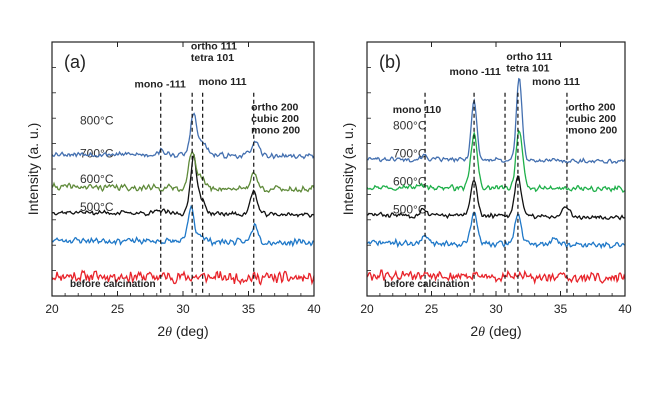 This screenshot has width=662, height=400. Describe the element at coordinates (275, 119) in the screenshot. I see `peak-label-3: ortho 200 cubic 200 mono 200` at that location.